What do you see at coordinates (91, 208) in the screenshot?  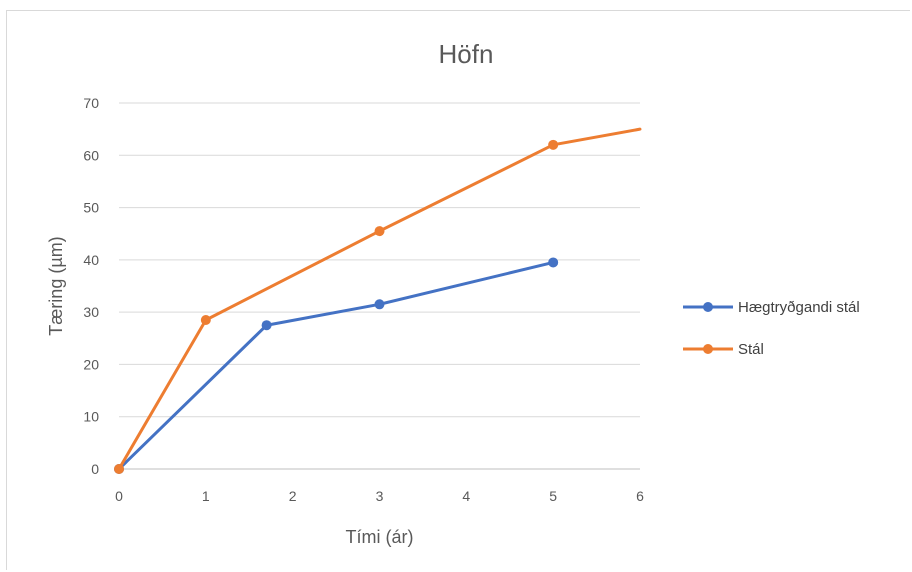 I see `y-tick-label: 50` at bounding box center [91, 208].